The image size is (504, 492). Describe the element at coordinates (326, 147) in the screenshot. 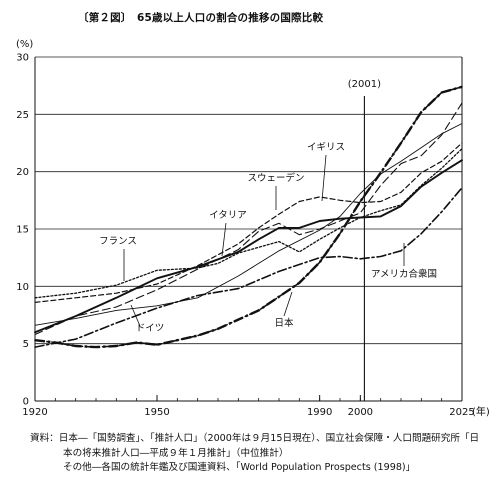

I see `series-label-3: イギリス` at that location.